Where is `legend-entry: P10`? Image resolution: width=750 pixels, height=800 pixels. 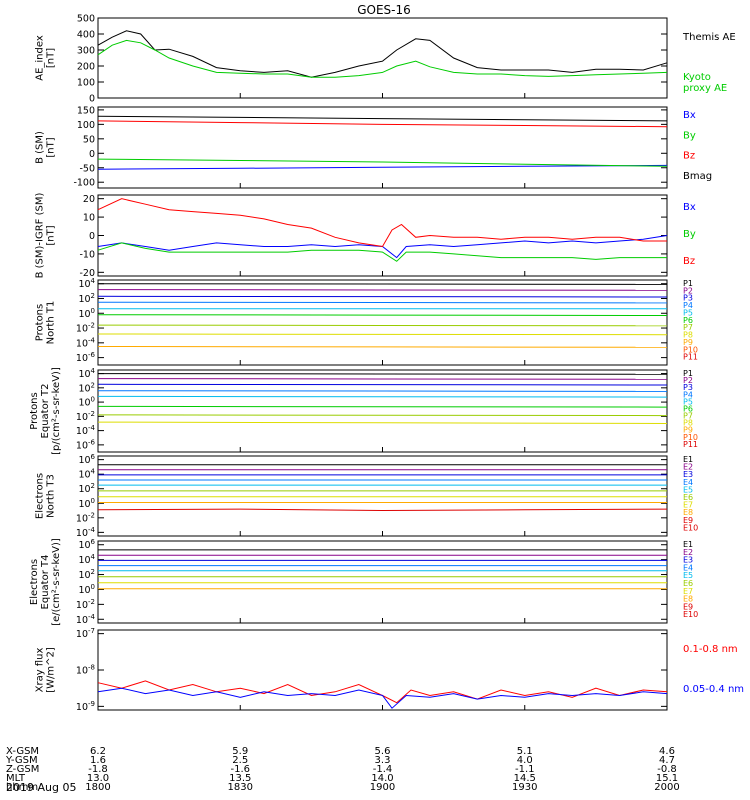
legend-entry: P10 is located at coordinates (690, 437).